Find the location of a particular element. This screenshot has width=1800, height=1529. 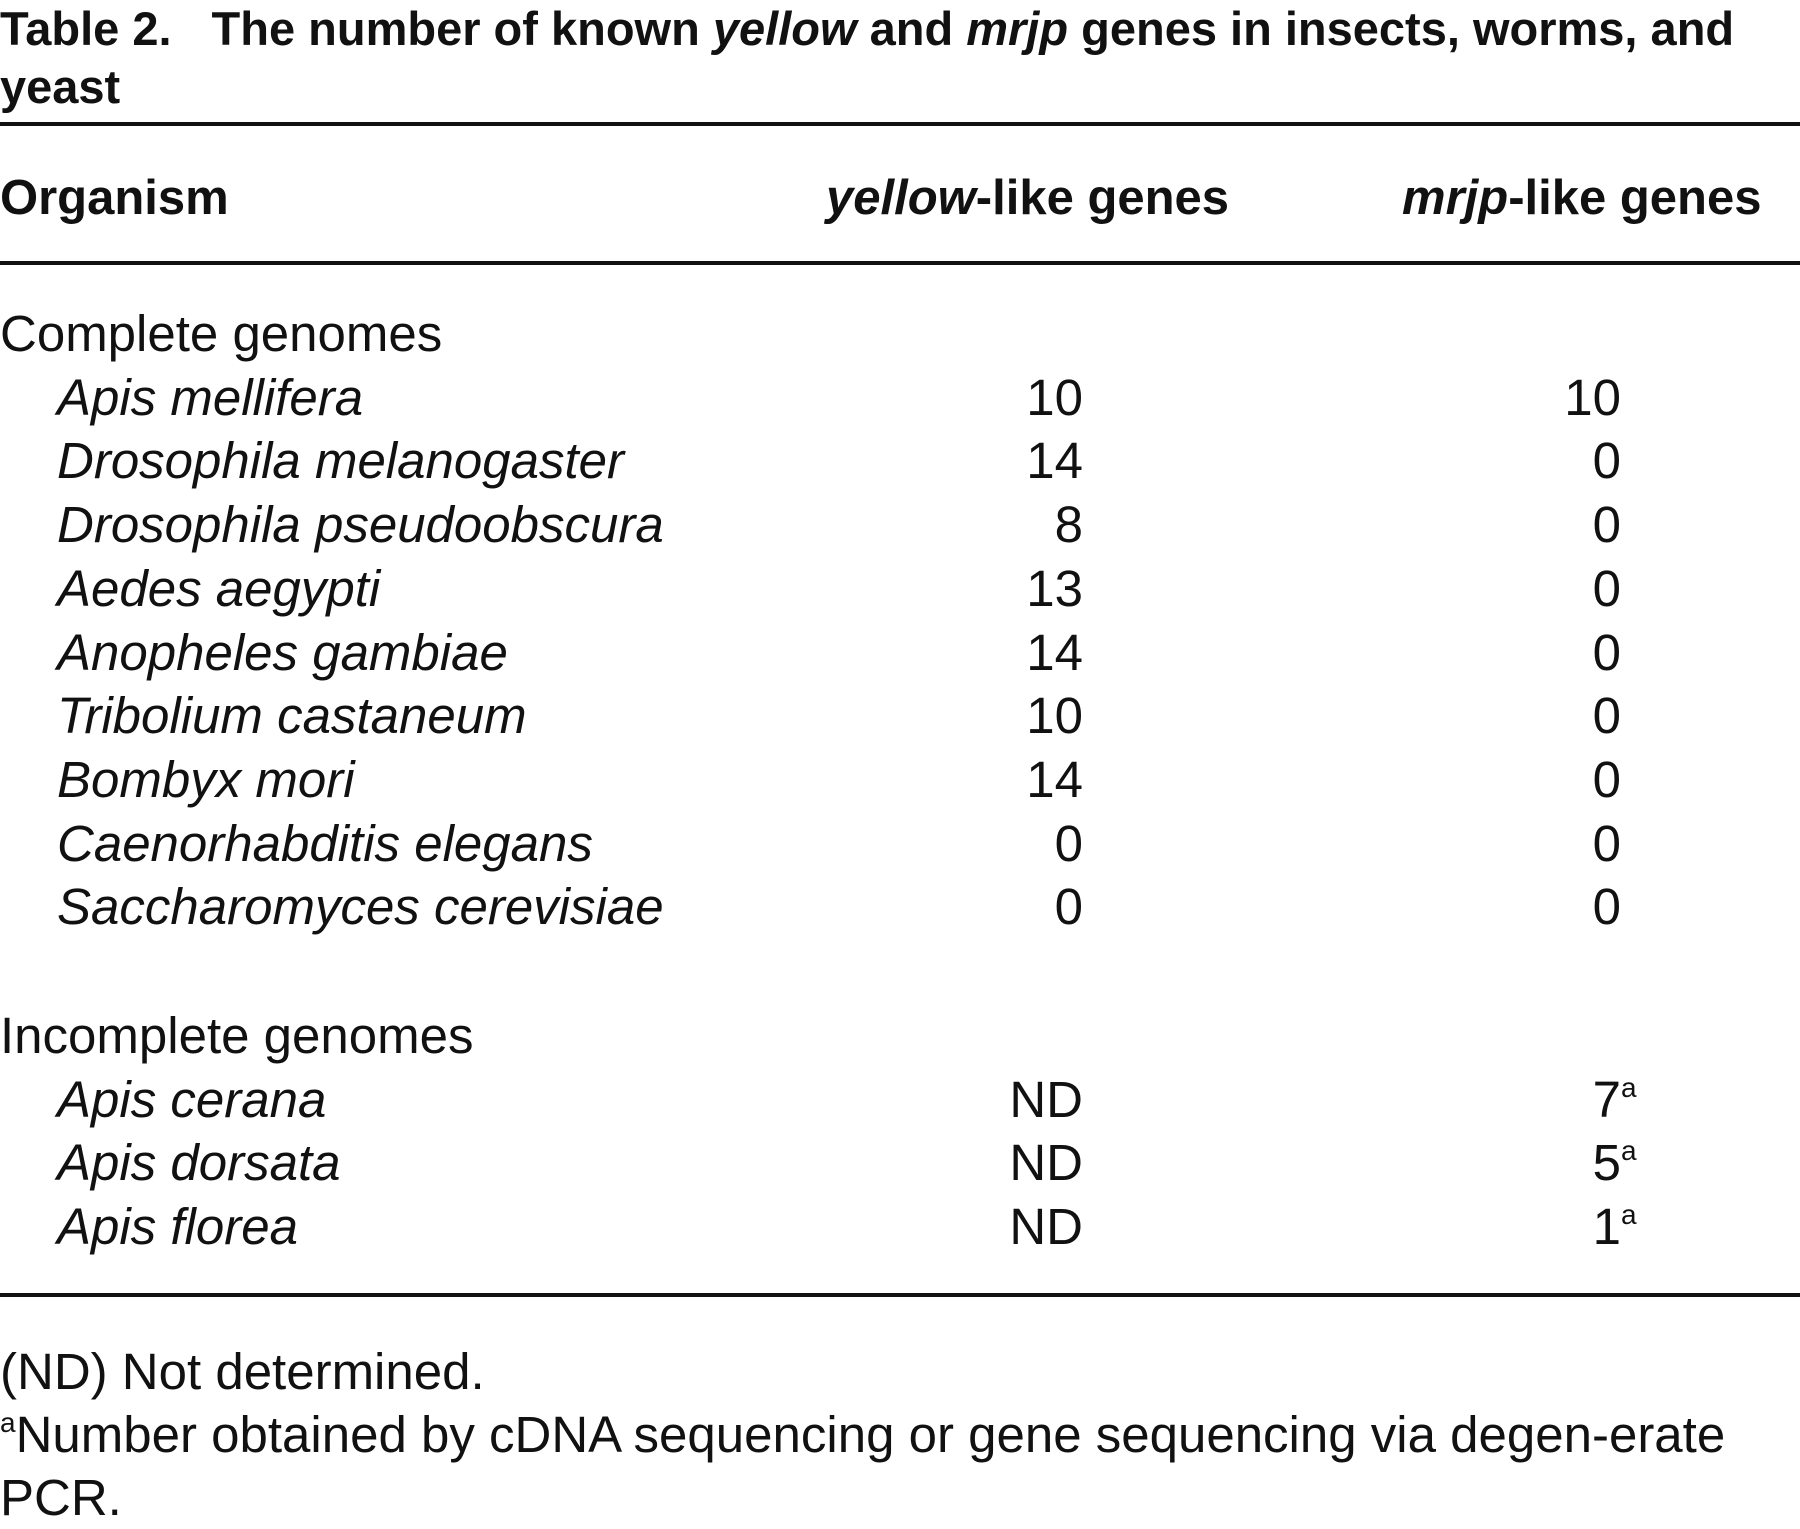

mrjp-count: 5 is located at coordinates (1606, 1163).